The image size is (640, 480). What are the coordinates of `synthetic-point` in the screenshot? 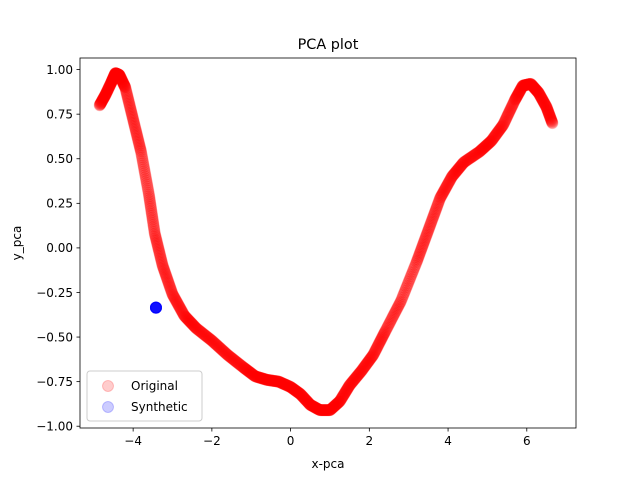 It's located at (155, 307).